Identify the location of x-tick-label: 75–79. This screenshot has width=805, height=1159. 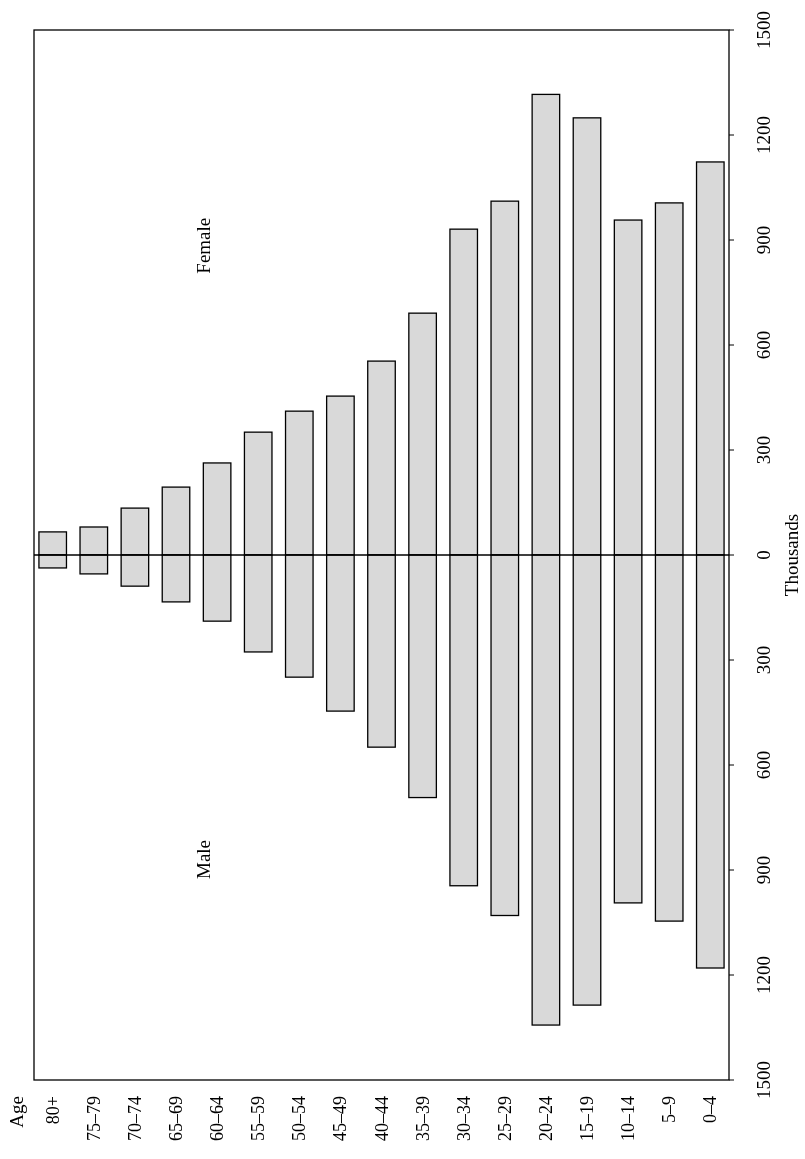
(93, 1118).